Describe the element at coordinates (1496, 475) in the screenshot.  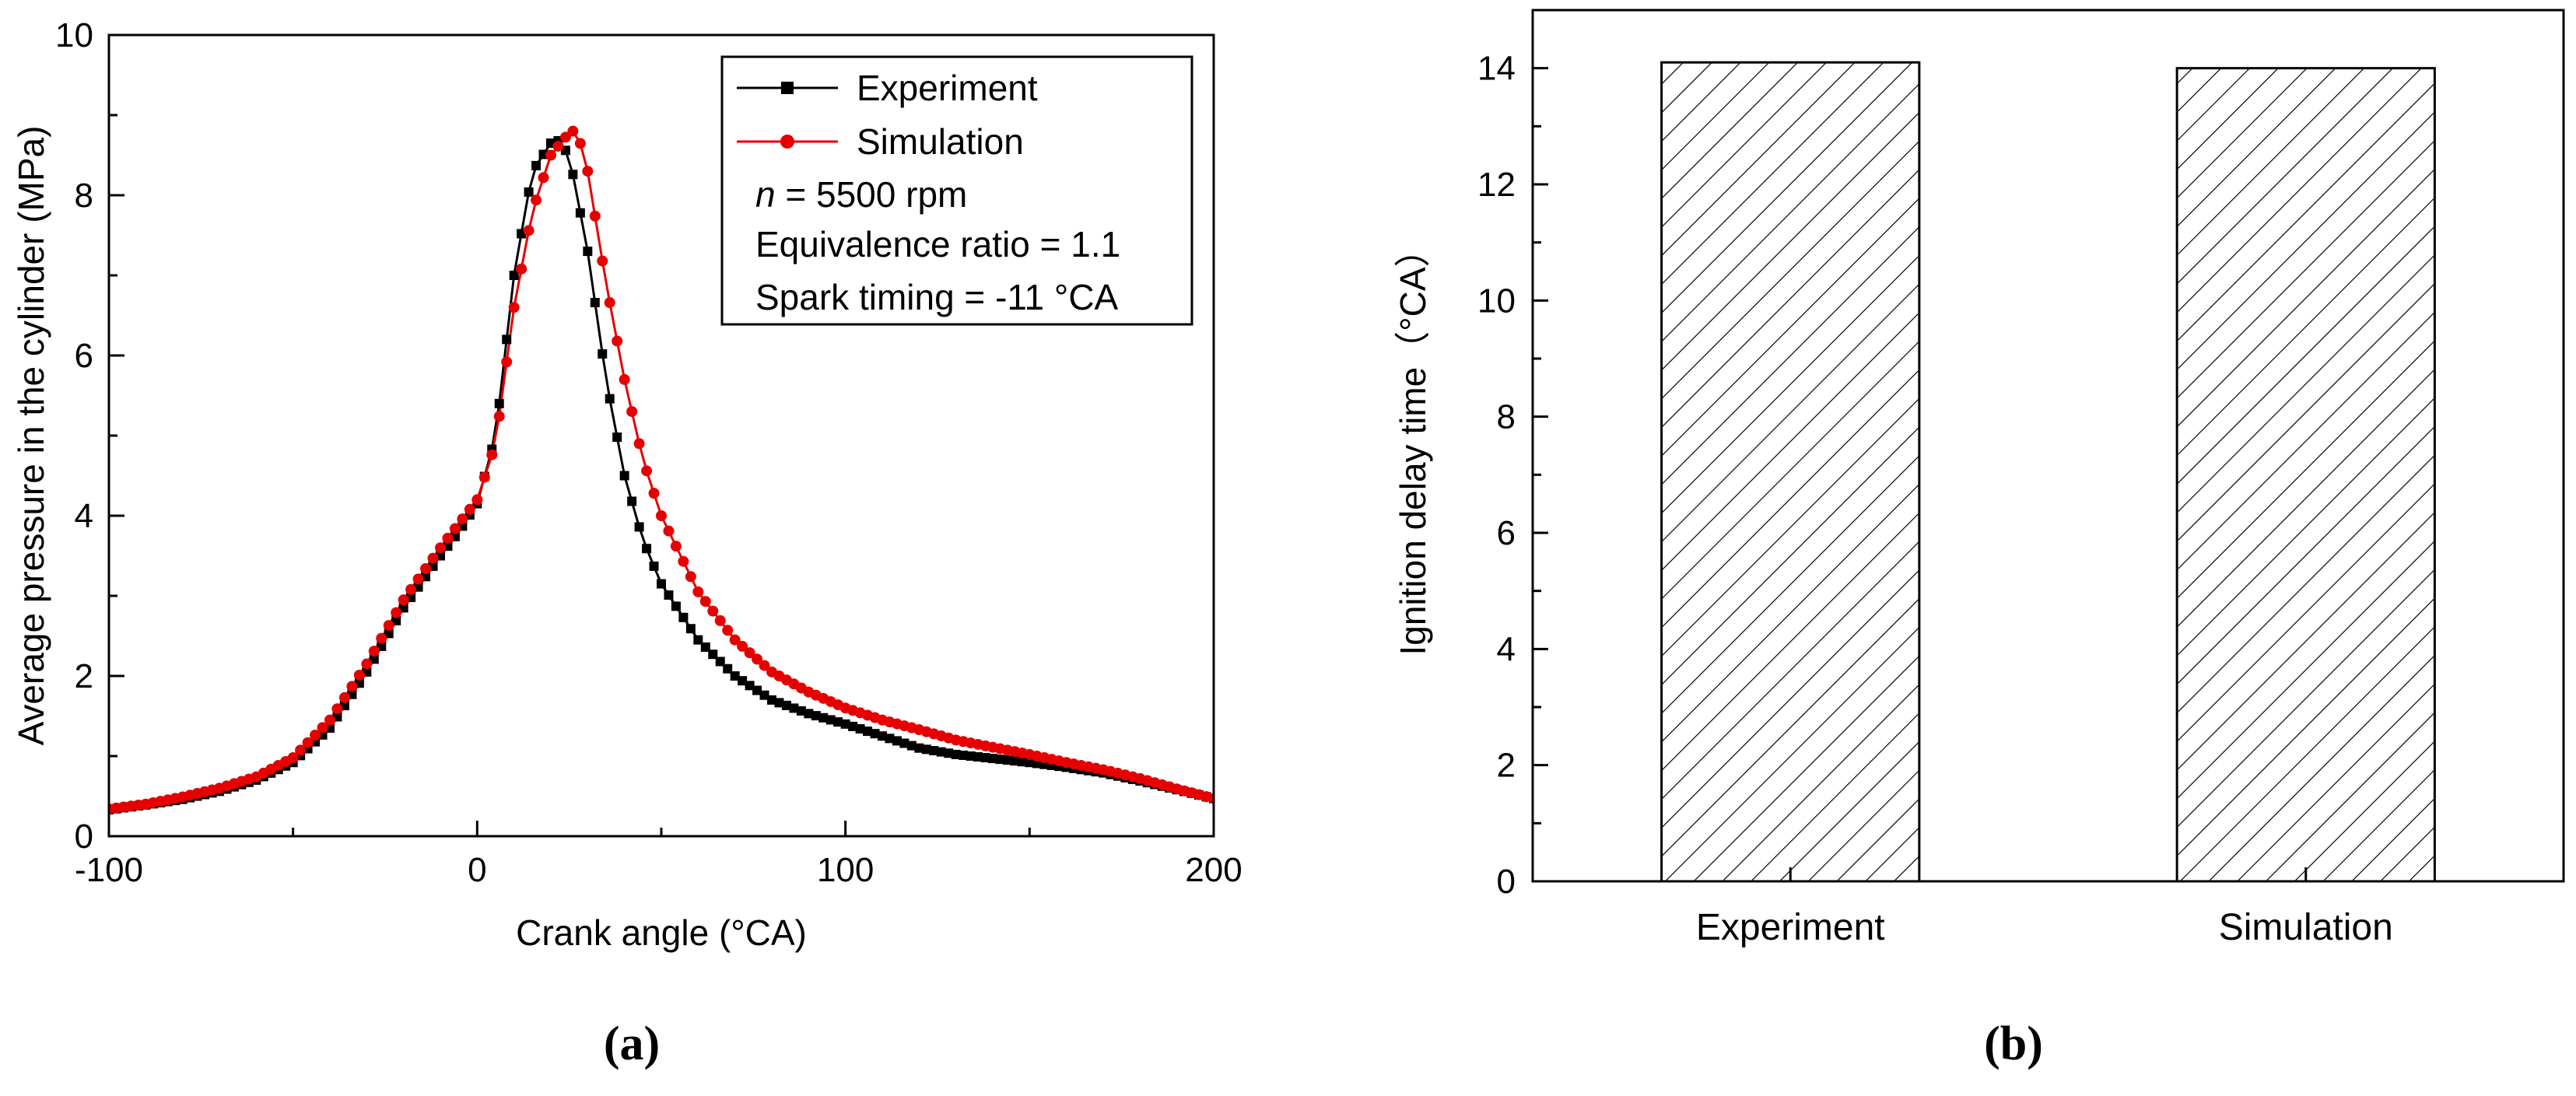
I see `panel-b-y-tick-labels: 0 2 4 6 8 10 12 14` at that location.